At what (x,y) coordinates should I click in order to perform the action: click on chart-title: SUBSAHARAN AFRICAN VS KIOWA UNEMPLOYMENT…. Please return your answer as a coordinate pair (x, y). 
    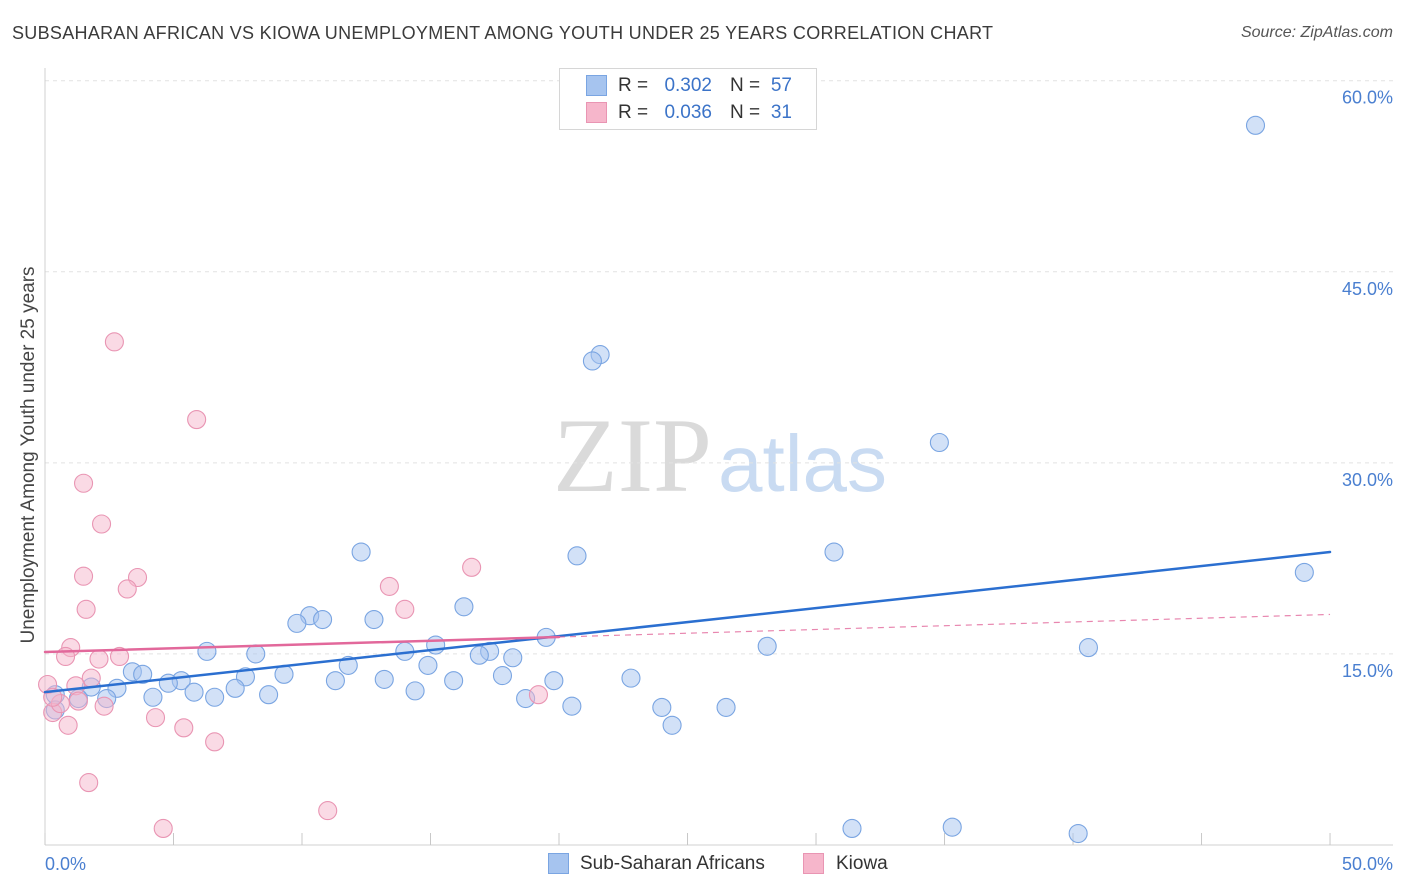
    Looking at the image, I should click on (503, 33).